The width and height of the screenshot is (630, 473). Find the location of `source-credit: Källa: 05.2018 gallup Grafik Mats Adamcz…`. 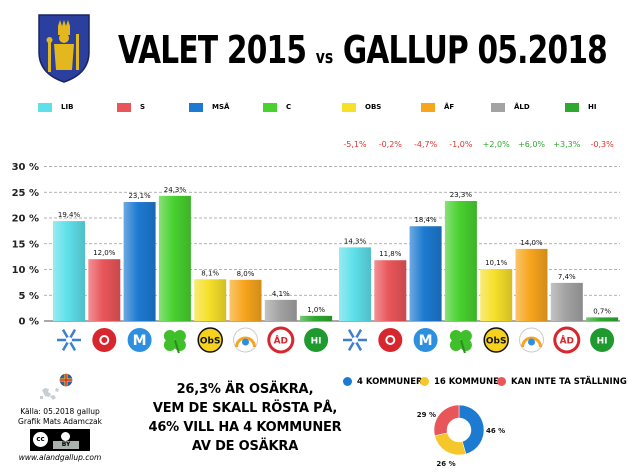

source-credit: Källa: 05.2018 gallup Grafik Mats Adamcz… is located at coordinates (60, 417).